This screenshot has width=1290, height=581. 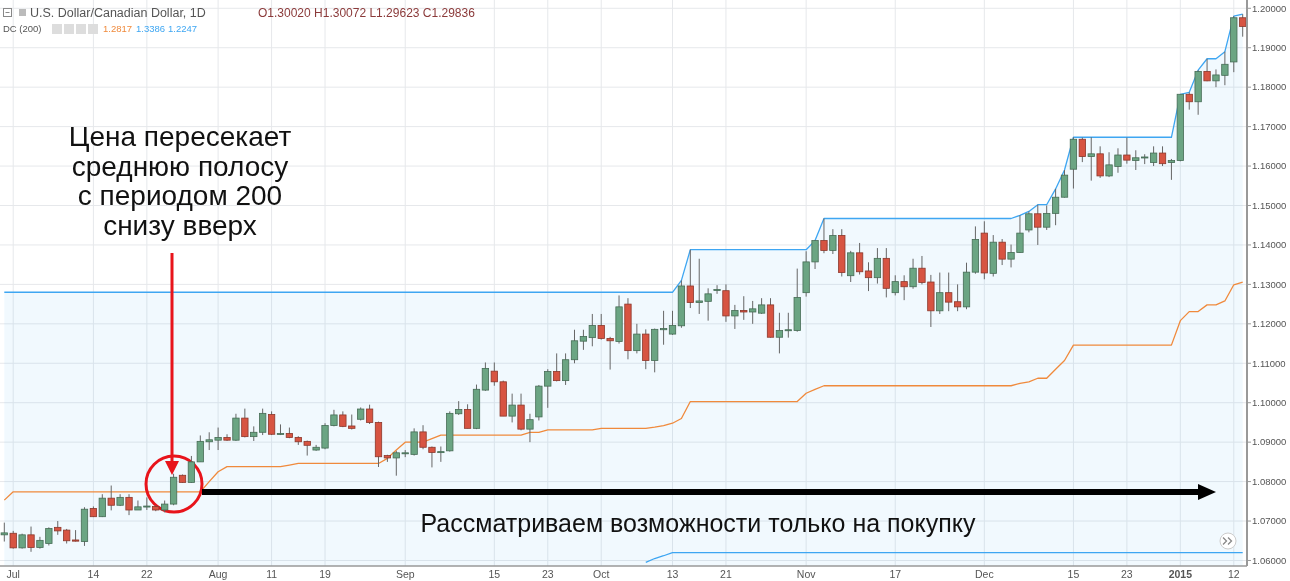 What do you see at coordinates (1269, 166) in the screenshot?
I see `y-tick-label: 1.16000` at bounding box center [1269, 166].